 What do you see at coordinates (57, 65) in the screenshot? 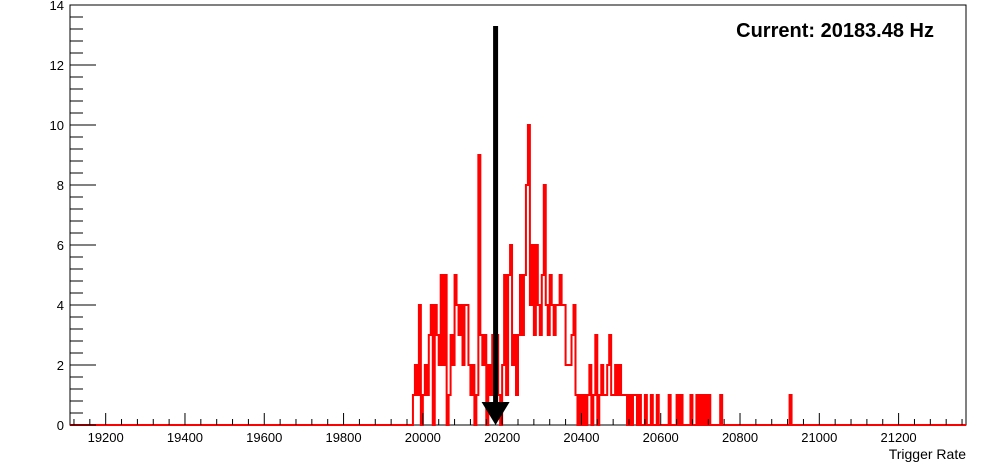
I see `y-tick-label: 12` at bounding box center [57, 65].